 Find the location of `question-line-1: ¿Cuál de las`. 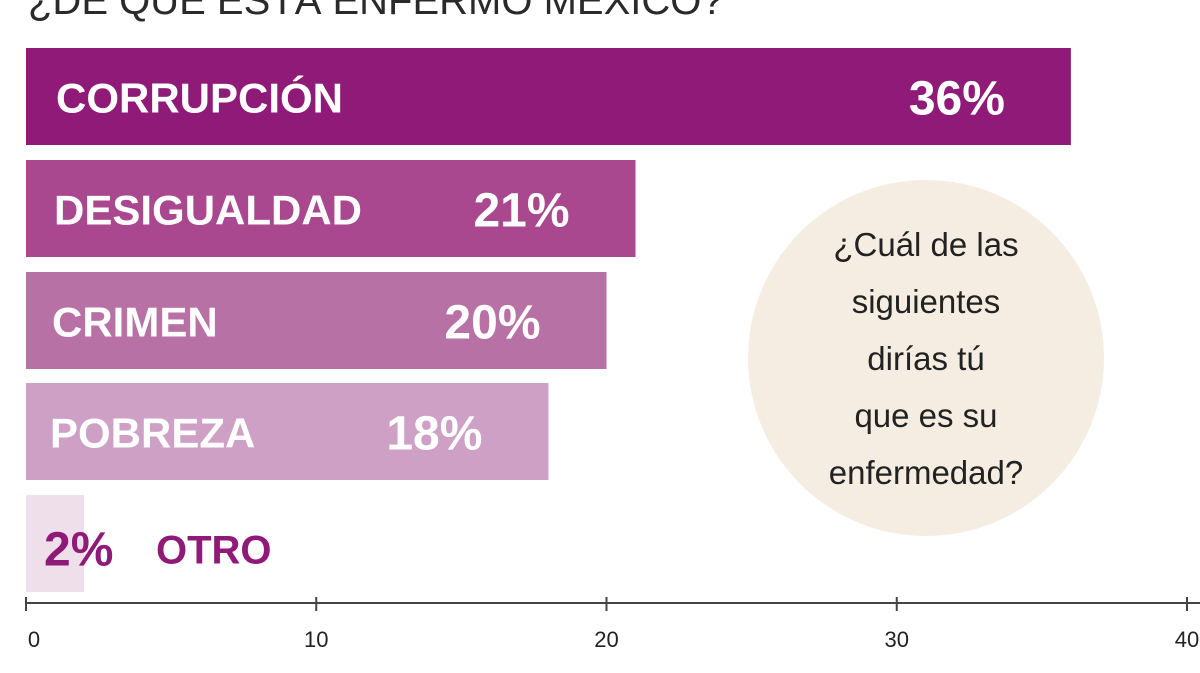

question-line-1: ¿Cuál de las is located at coordinates (925, 244).